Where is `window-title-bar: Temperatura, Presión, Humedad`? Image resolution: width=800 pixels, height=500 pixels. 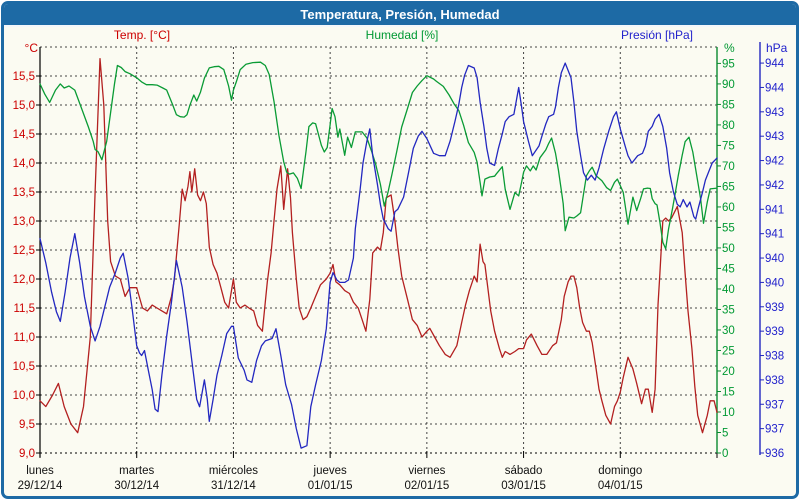
window-title-bar: Temperatura, Presión, Humedad is located at coordinates (400, 15).